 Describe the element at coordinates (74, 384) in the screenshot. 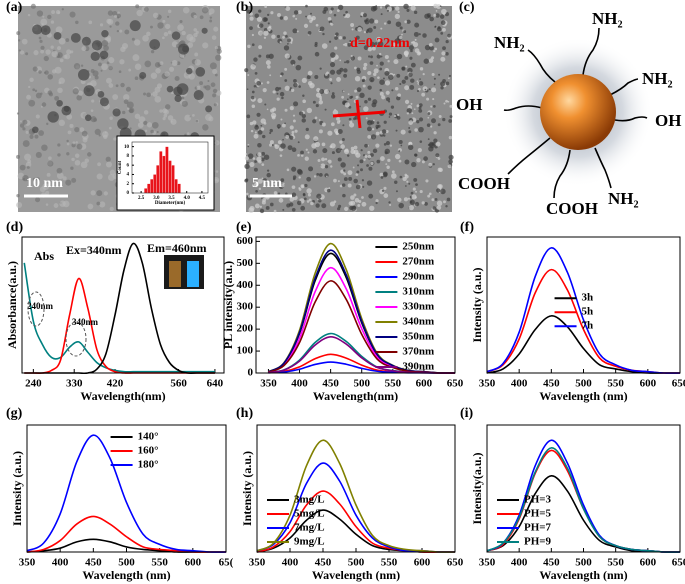

I see `x-tick-label: 330` at that location.